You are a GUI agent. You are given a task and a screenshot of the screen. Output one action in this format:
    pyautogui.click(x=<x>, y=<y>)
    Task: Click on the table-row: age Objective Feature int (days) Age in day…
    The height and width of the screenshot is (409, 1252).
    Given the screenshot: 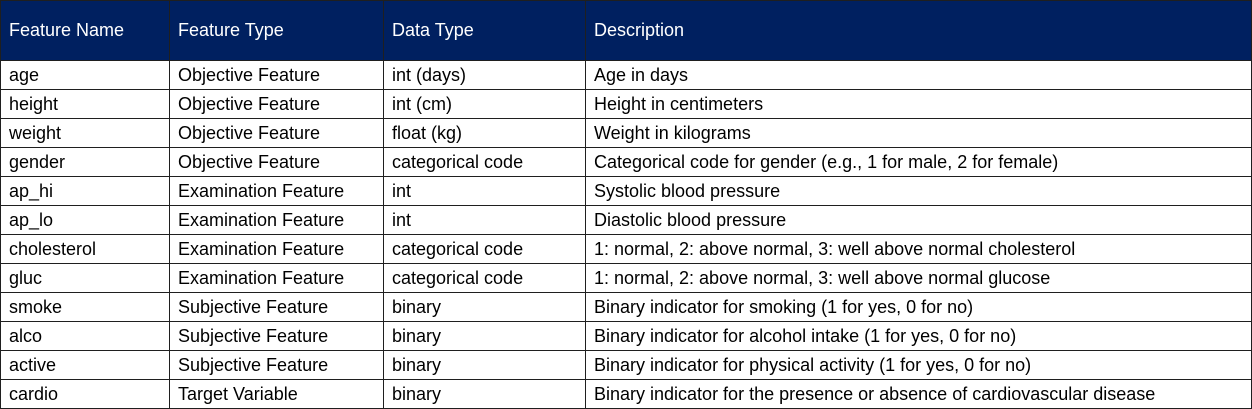 What is the action you would take?
    pyautogui.click(x=626, y=75)
    